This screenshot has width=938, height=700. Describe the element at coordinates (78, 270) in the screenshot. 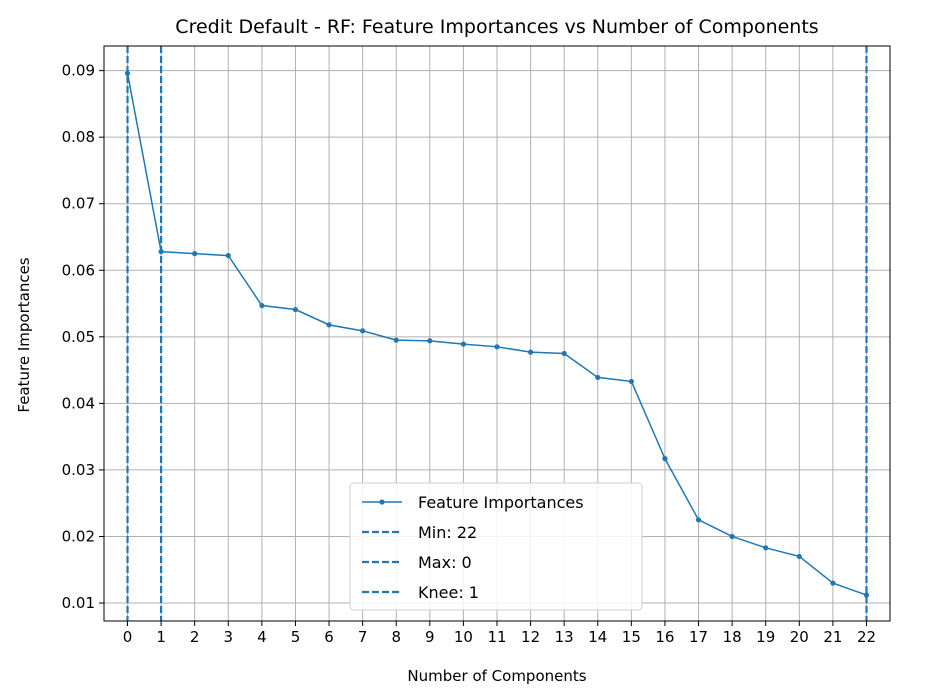

I see `y-tick-label: 0.06` at that location.